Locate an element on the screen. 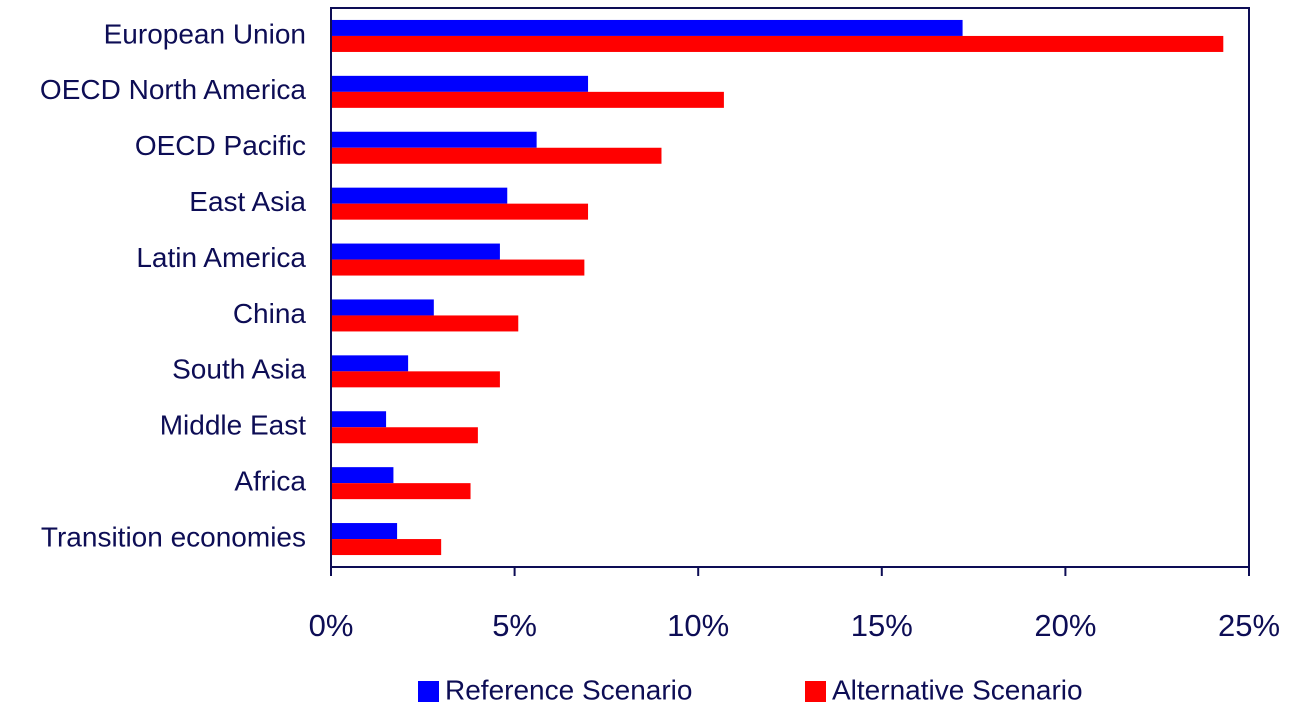 Image resolution: width=1300 pixels, height=707 pixels. y-tick-label: East Asia is located at coordinates (247, 201).